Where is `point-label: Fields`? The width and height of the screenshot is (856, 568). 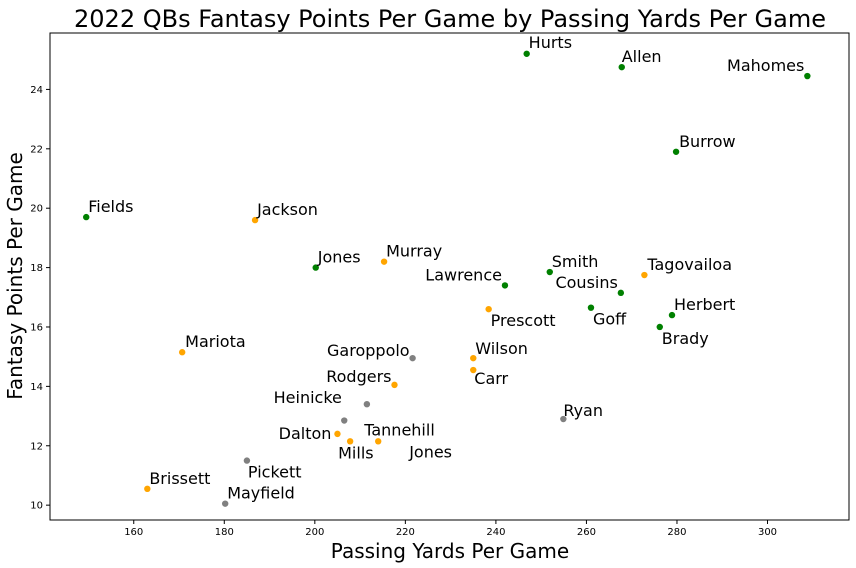 point-label: Fields is located at coordinates (110, 206).